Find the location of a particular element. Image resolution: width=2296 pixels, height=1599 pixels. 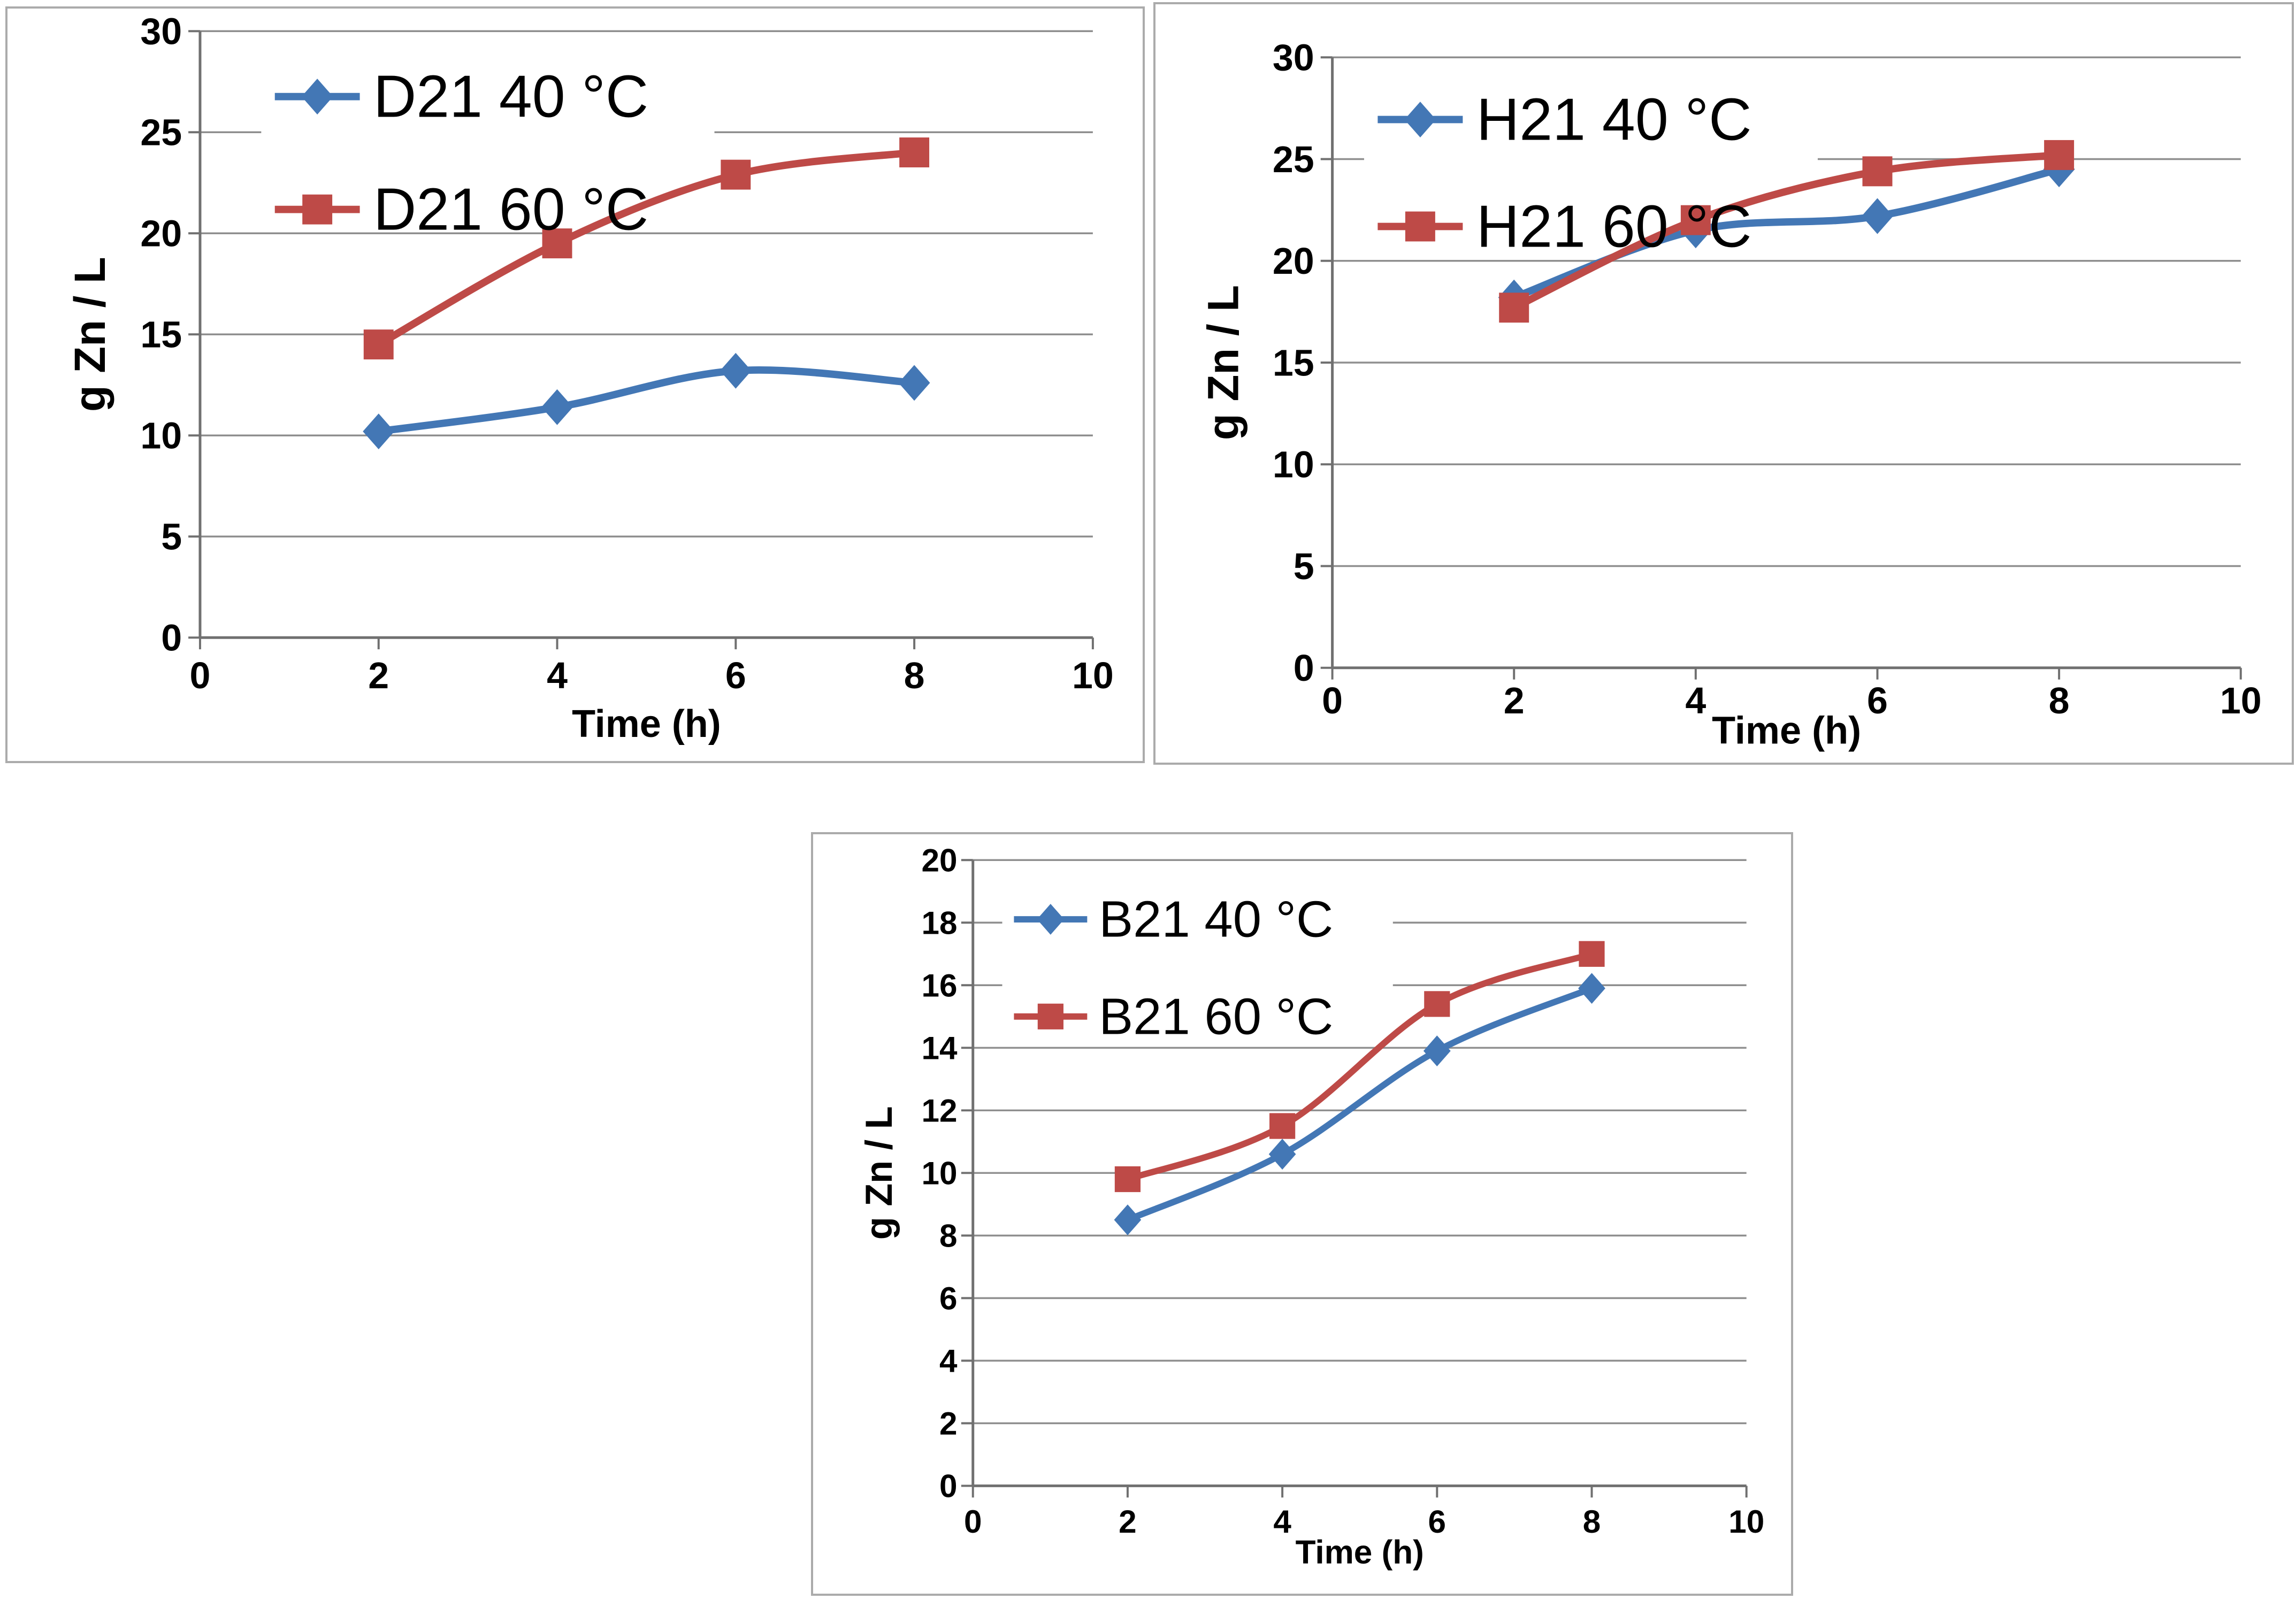

legend-entry-60c: H21 60 °C is located at coordinates (1565, 226).